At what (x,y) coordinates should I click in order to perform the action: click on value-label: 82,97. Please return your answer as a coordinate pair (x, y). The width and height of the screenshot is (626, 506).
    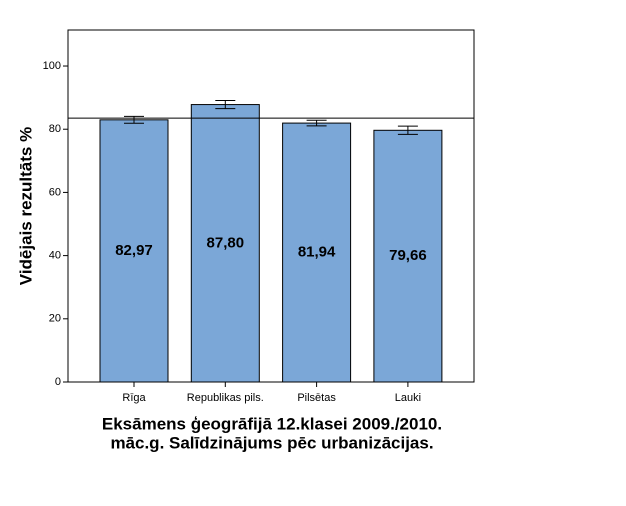
    Looking at the image, I should click on (134, 250).